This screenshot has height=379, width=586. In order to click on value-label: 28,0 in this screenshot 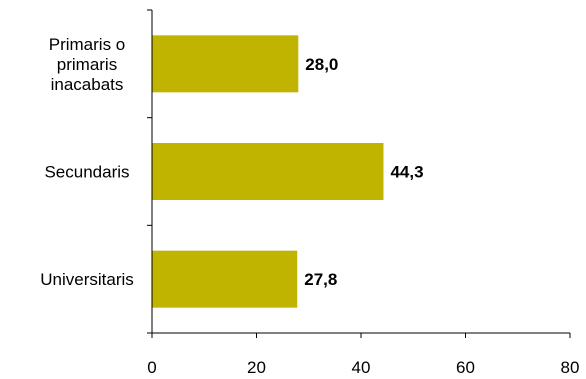, I will do `click(321, 64)`.